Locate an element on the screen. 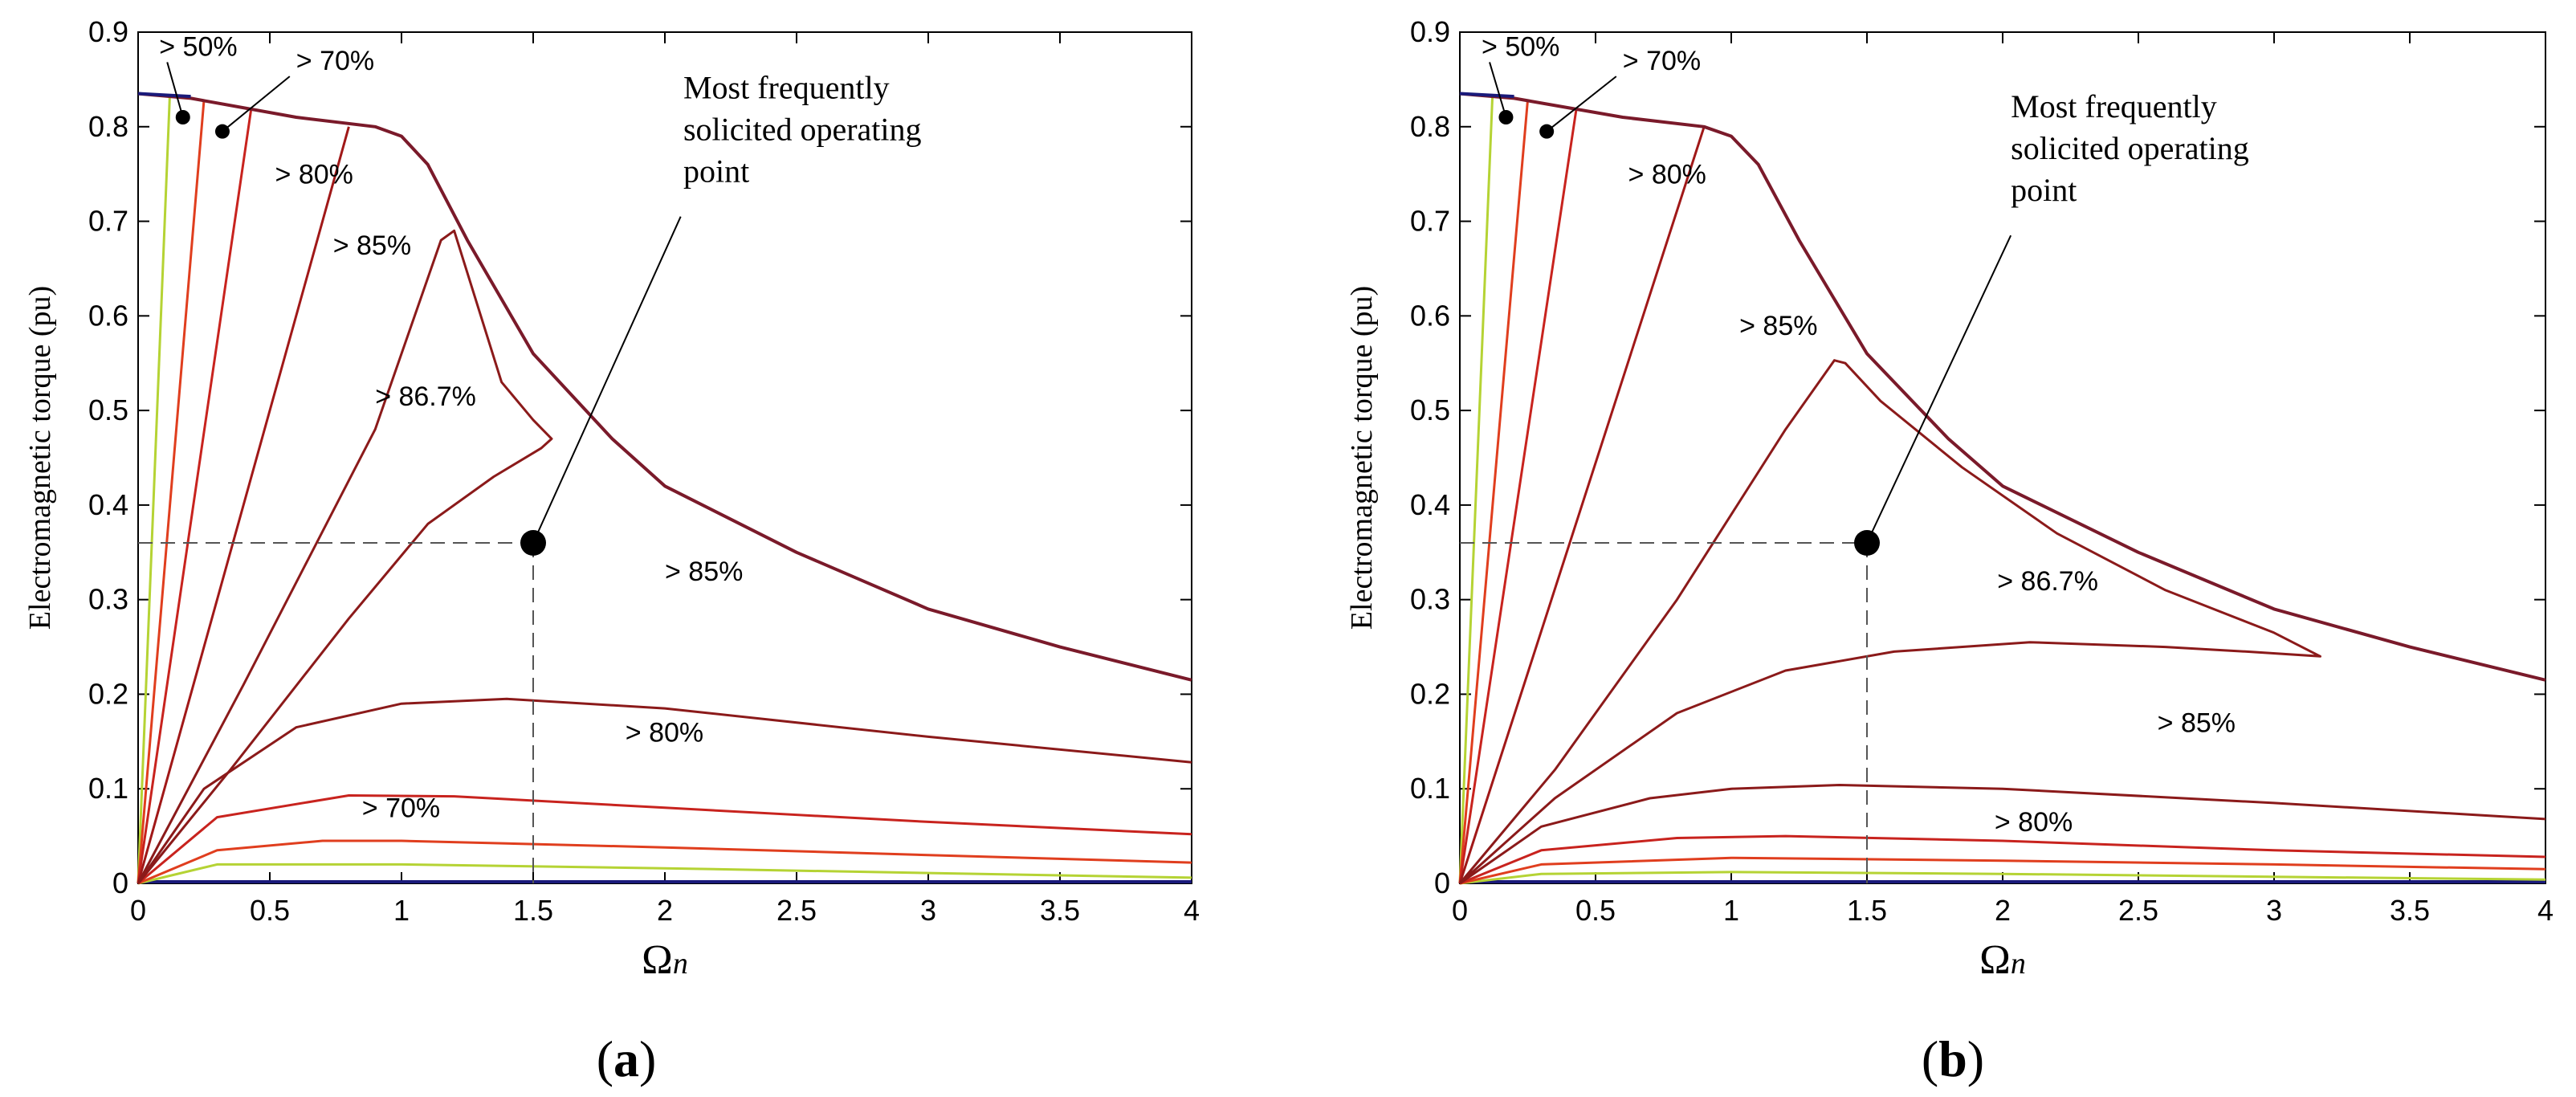 Image resolution: width=2576 pixels, height=1097 pixels. panel-caption: (a) is located at coordinates (627, 1058).